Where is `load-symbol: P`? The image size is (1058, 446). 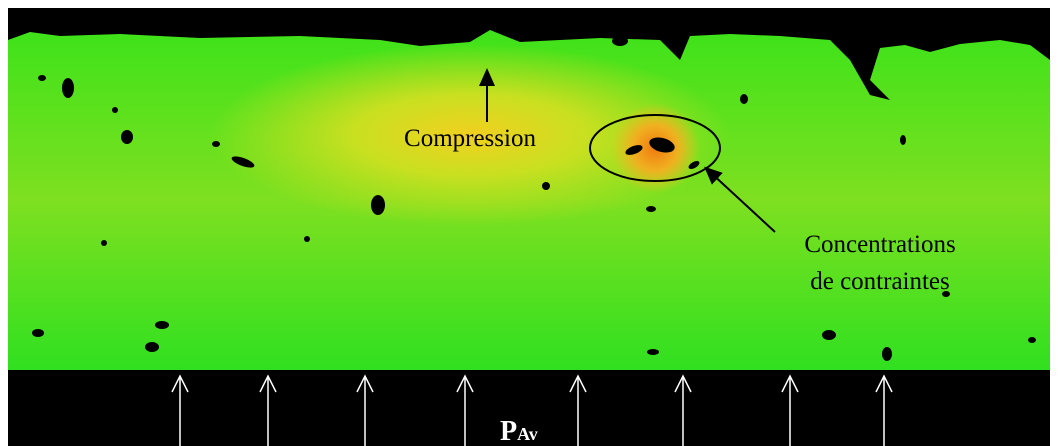
load-symbol: P is located at coordinates (508, 431).